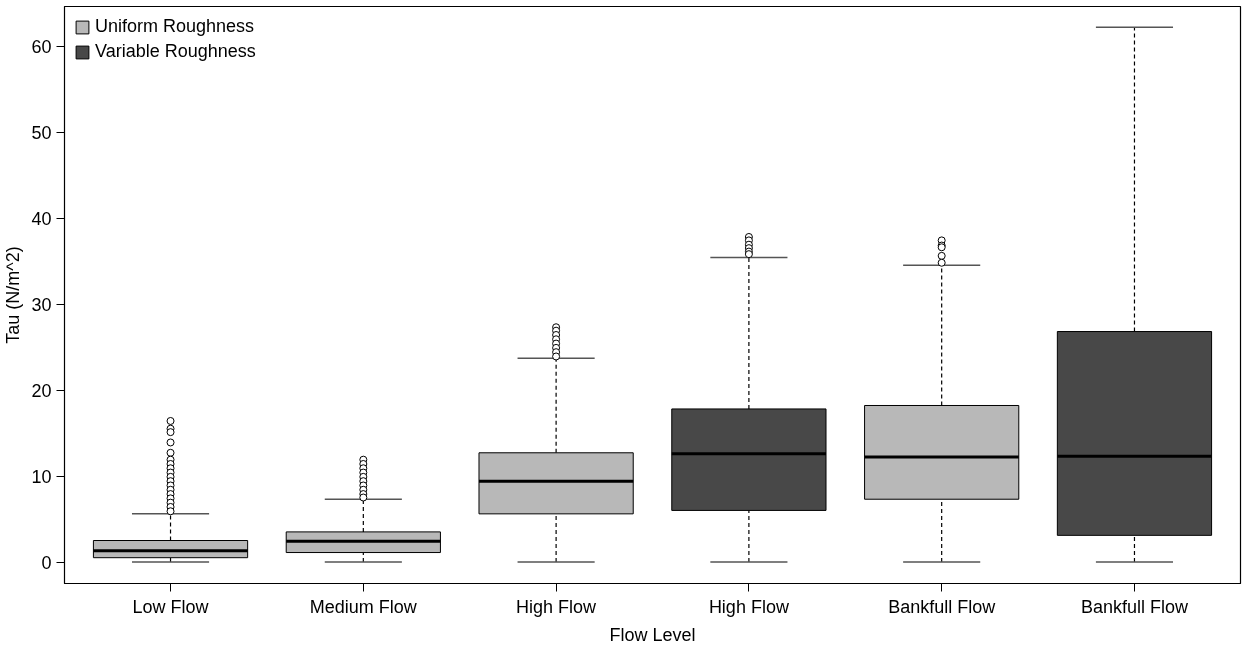 This screenshot has height=647, width=1248. Describe the element at coordinates (41, 305) in the screenshot. I see `y-tick-label: 30` at that location.